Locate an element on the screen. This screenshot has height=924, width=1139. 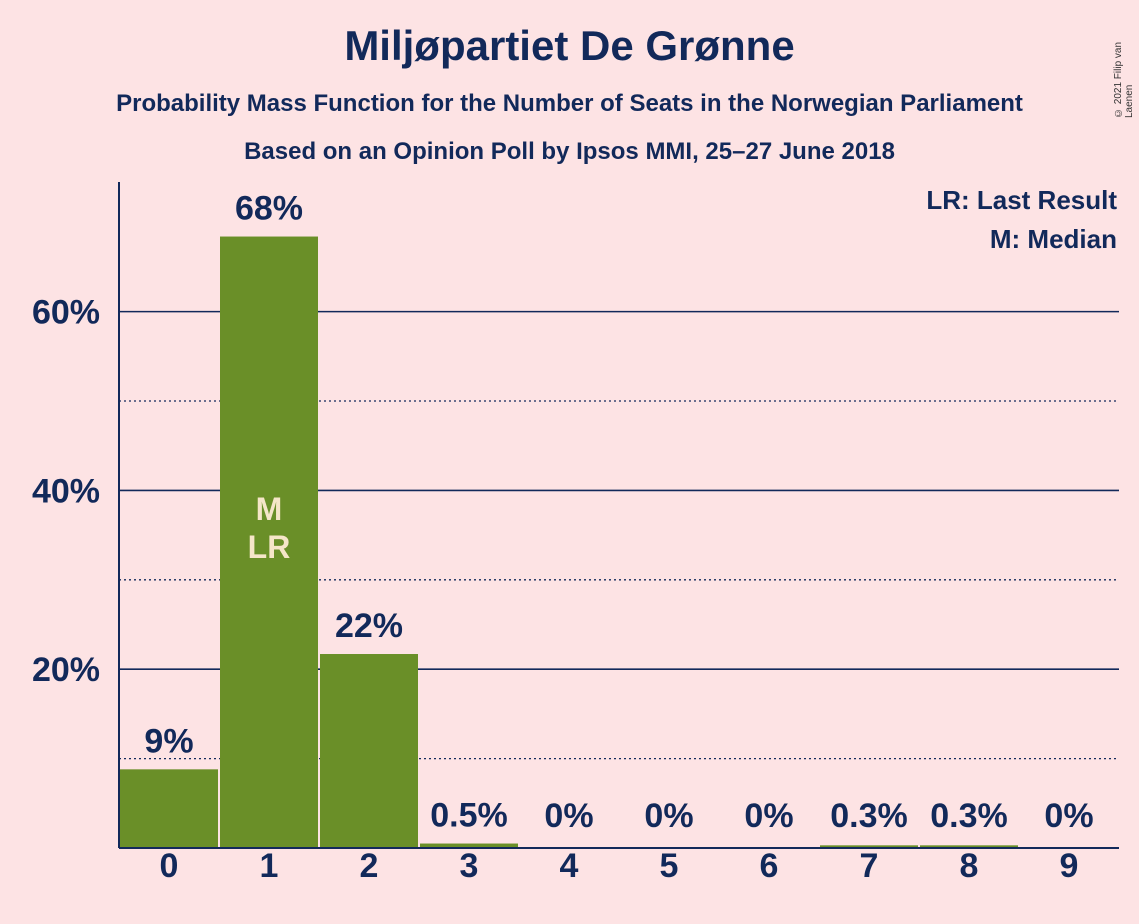
y-tick-label: 20% is located at coordinates (66, 670).